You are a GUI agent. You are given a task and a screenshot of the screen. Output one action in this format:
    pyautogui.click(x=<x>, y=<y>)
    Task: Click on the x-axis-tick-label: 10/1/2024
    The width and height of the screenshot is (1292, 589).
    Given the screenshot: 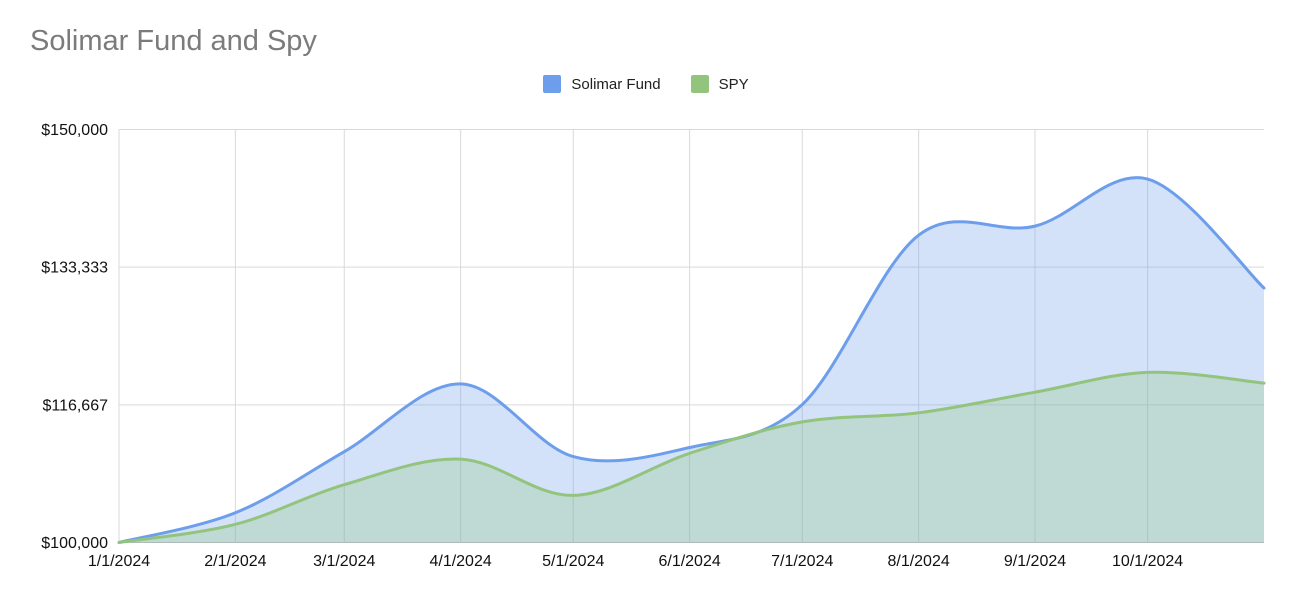 What is the action you would take?
    pyautogui.click(x=1147, y=561)
    